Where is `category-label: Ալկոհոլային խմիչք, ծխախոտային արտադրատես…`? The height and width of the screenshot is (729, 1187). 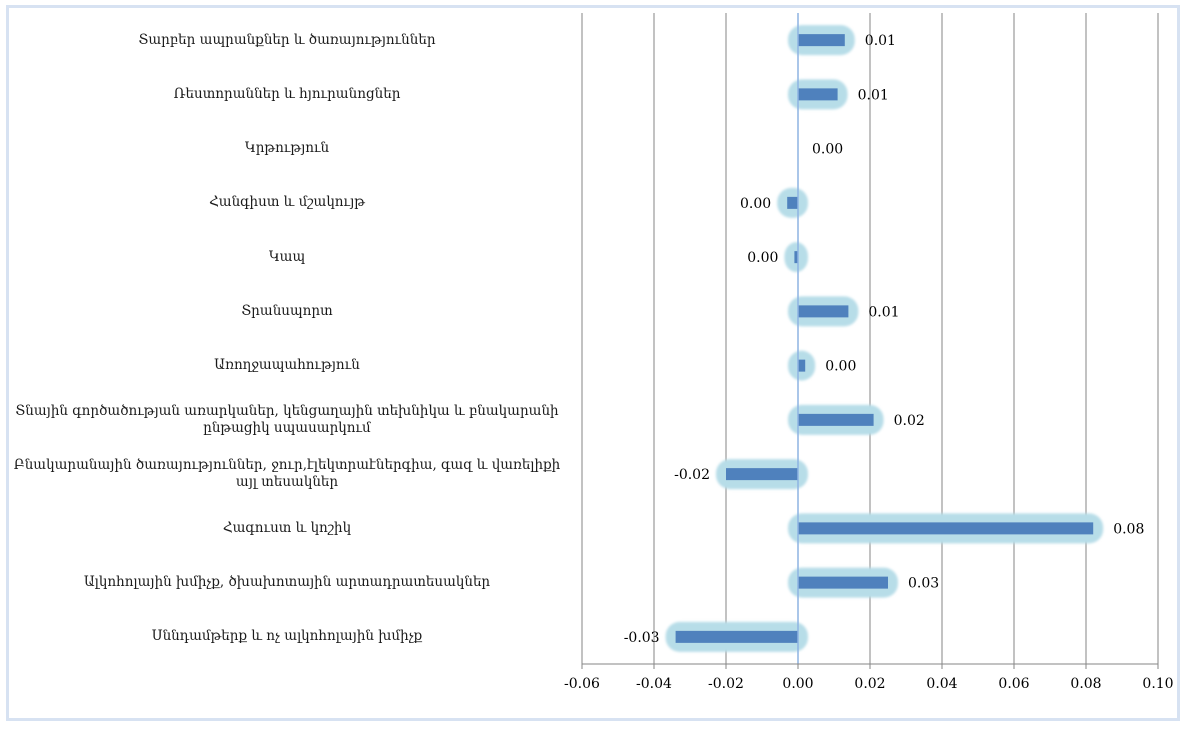
category-label: Ալկոհոլային խմիչք, ծխախոտային արտադրատես… is located at coordinates (287, 582).